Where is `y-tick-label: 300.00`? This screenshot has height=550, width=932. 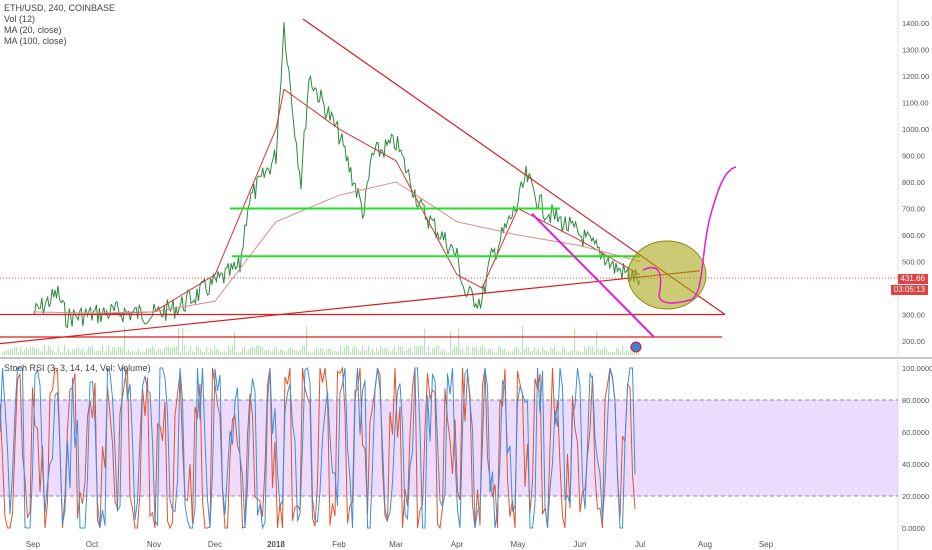
y-tick-label: 300.00 is located at coordinates (913, 315).